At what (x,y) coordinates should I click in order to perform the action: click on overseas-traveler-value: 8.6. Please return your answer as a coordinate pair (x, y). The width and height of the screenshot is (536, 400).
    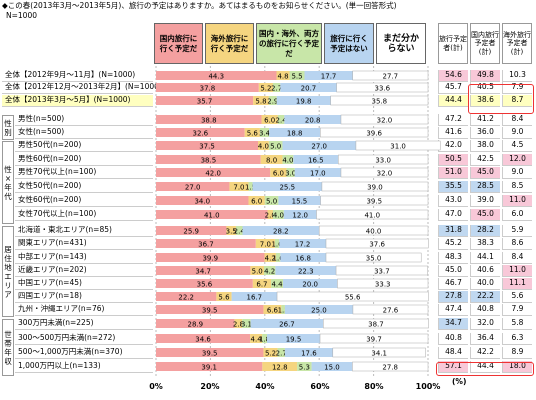
    Looking at the image, I should click on (517, 244).